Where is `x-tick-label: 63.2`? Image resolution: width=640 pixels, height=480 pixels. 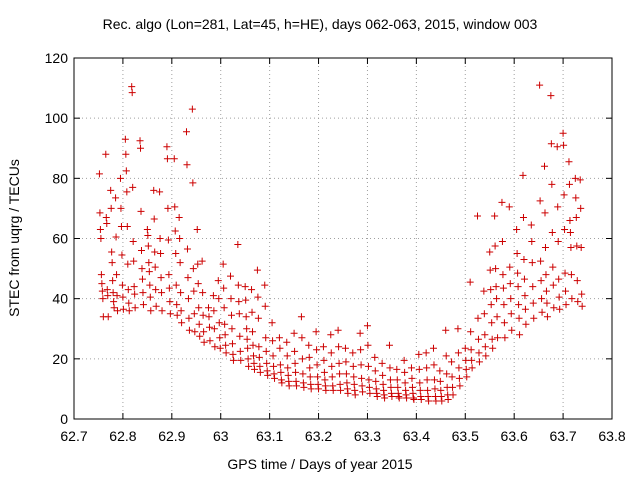 x-tick-label: 63.2 is located at coordinates (318, 436).